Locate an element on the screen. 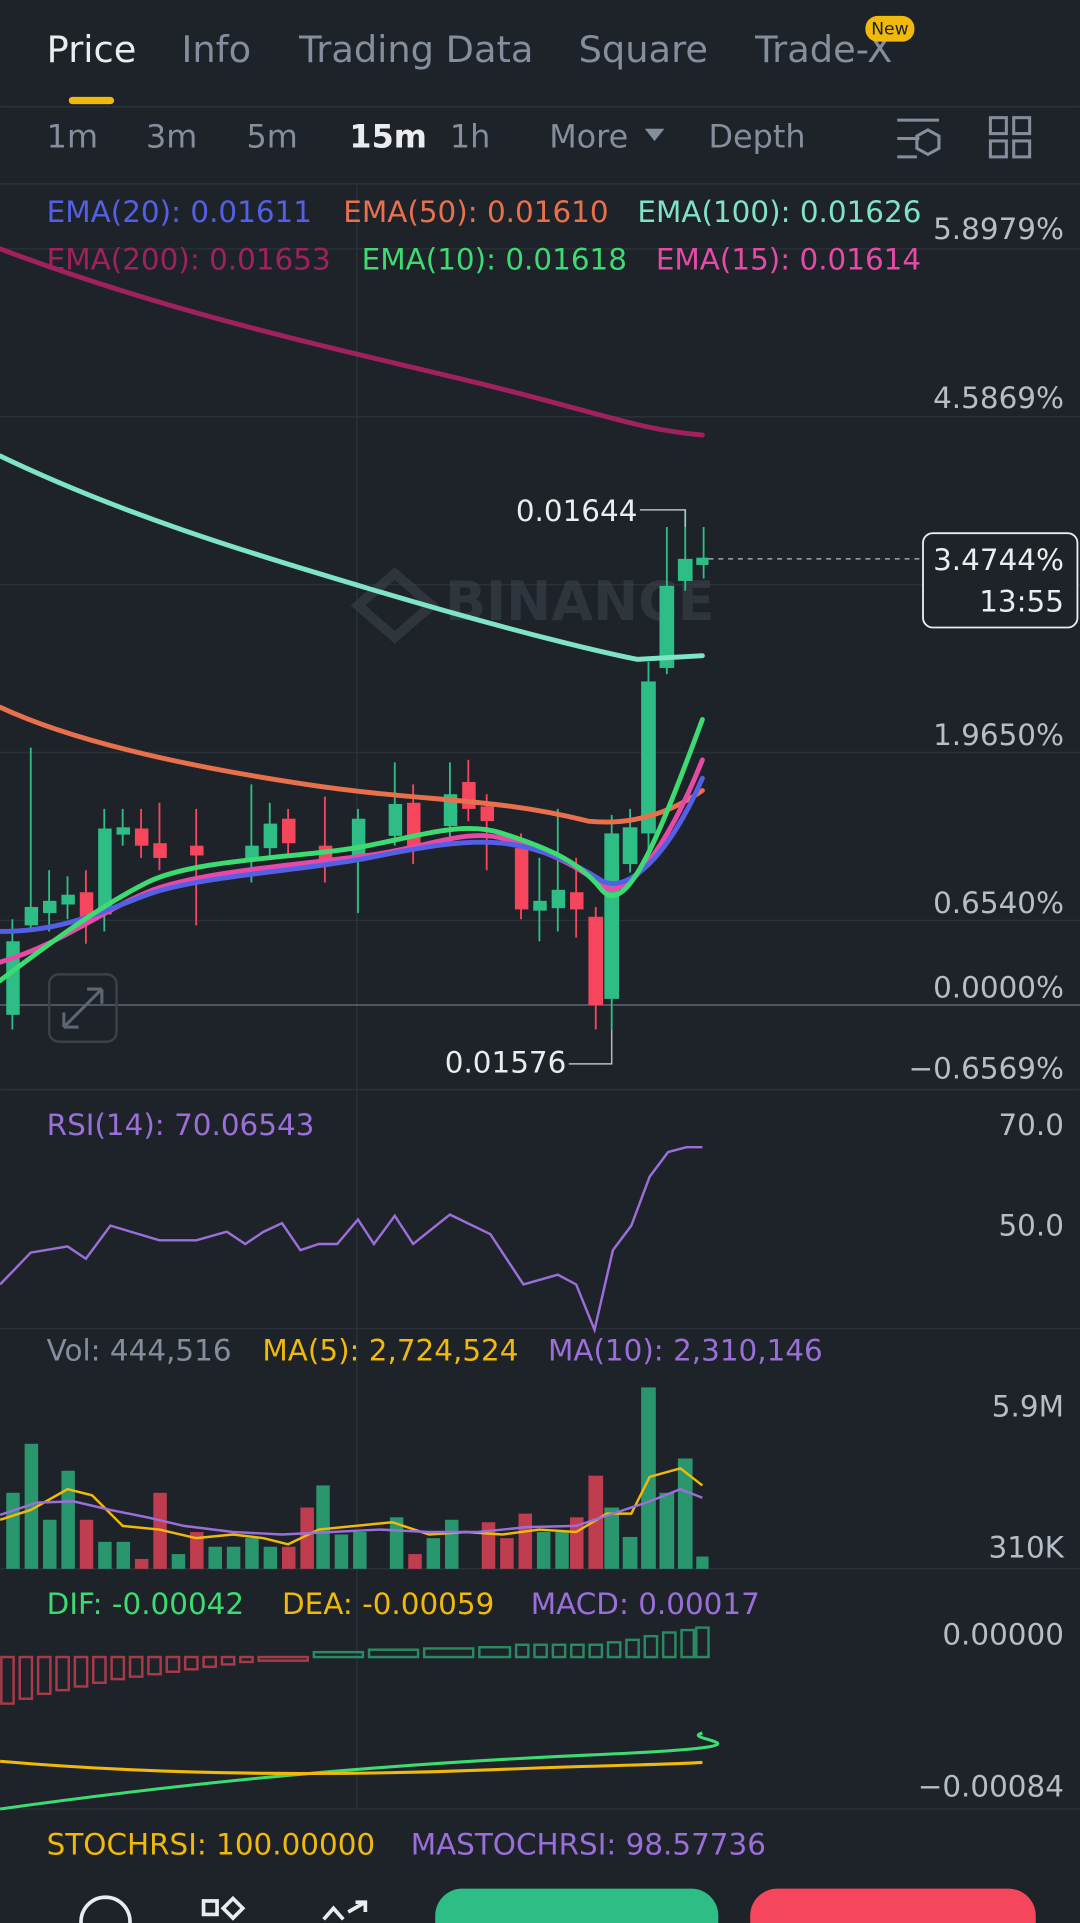 The image size is (1080, 1923). expand-icon is located at coordinates (83, 1008).